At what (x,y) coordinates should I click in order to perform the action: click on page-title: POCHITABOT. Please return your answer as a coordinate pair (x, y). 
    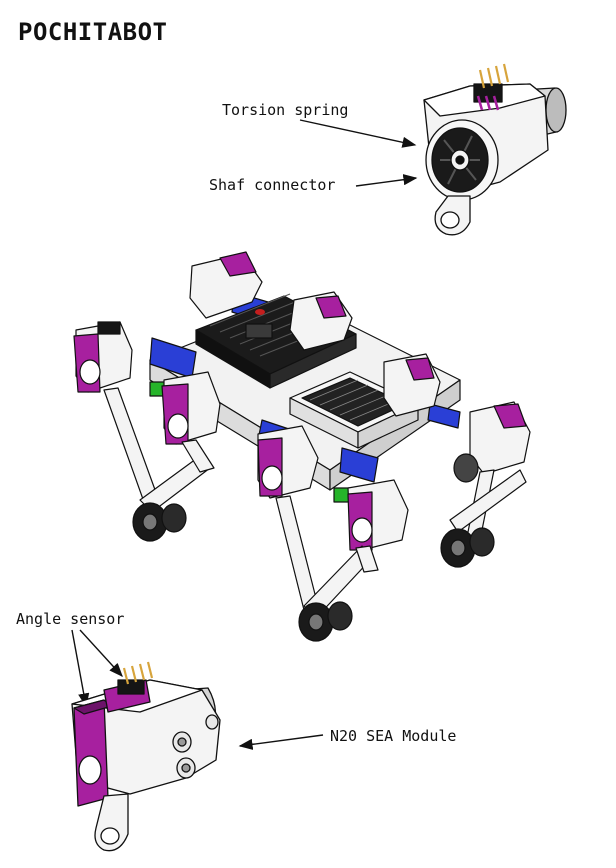
    Looking at the image, I should click on (93, 32).